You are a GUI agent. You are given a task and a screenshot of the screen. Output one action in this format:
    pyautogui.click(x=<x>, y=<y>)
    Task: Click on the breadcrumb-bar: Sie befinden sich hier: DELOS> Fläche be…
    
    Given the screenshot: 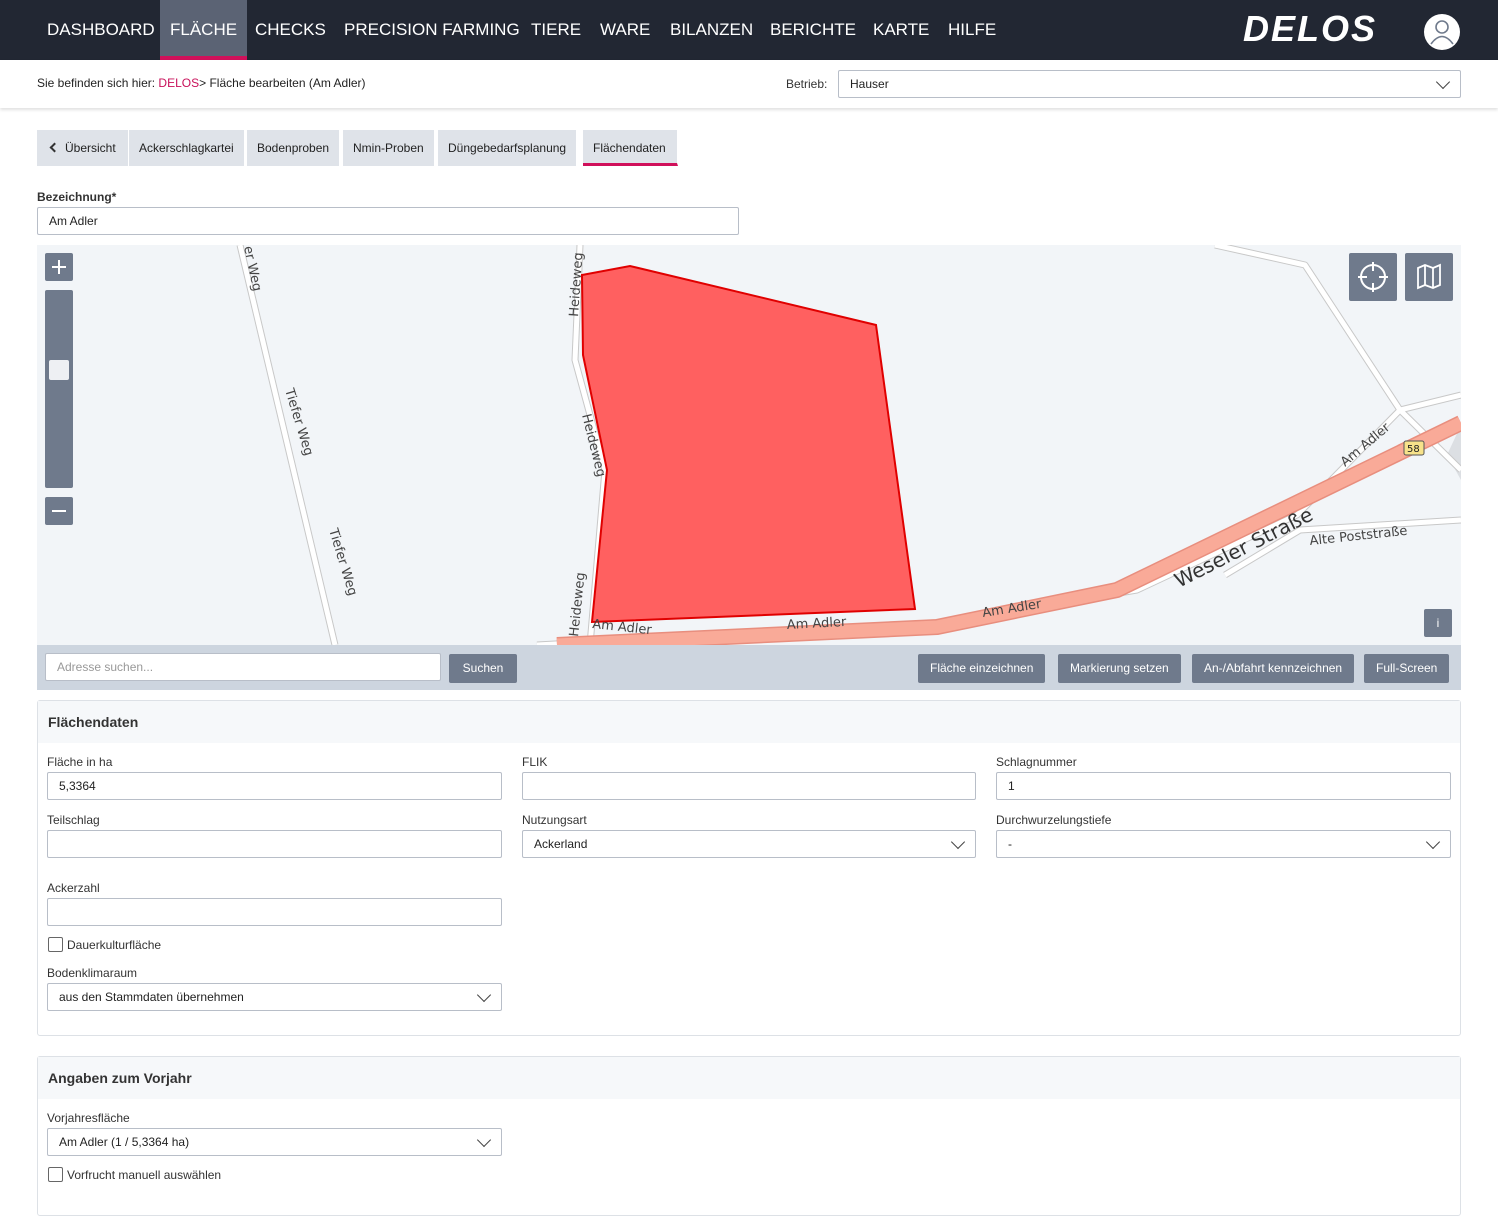 What is the action you would take?
    pyautogui.click(x=749, y=84)
    